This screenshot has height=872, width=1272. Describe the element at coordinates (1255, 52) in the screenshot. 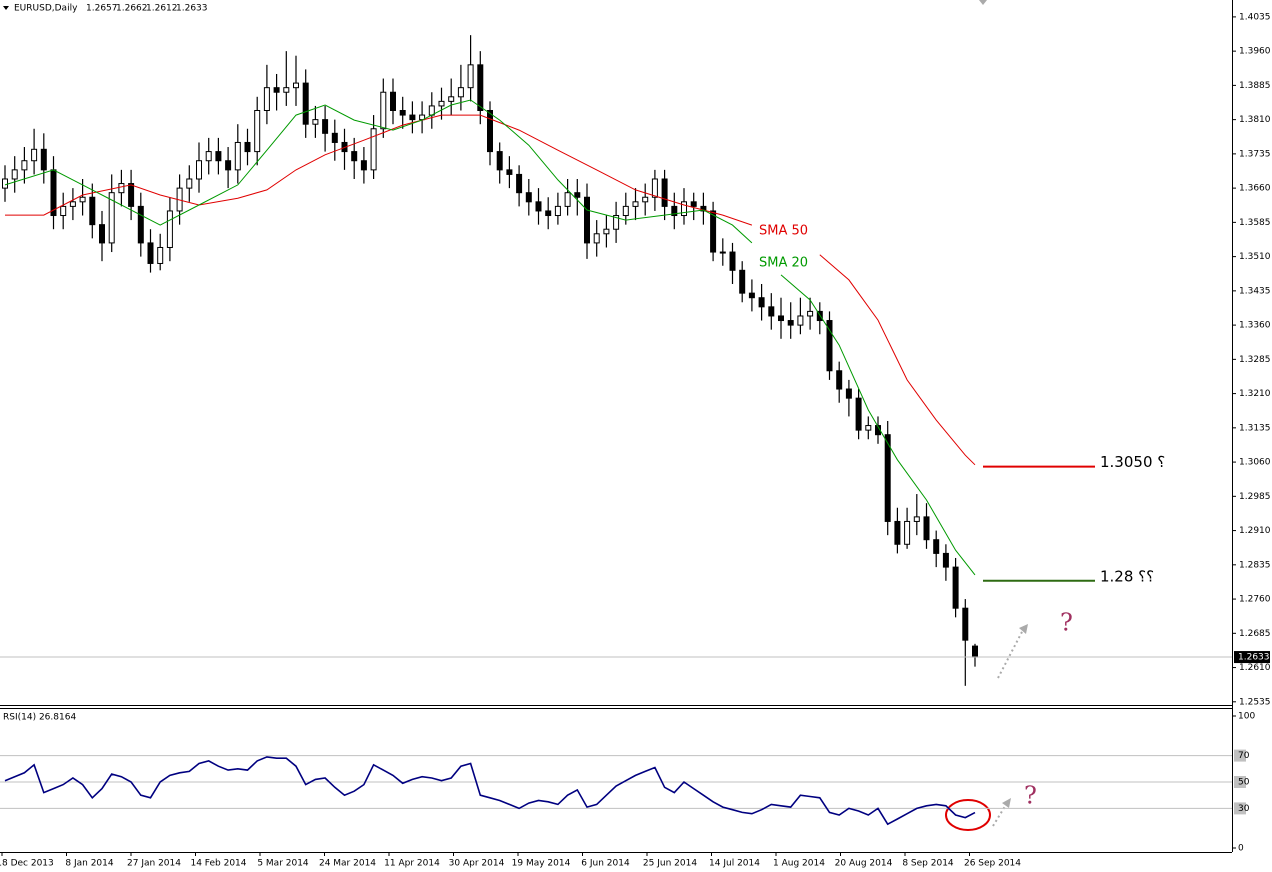

I see `y-tick-label: 1.3960` at that location.